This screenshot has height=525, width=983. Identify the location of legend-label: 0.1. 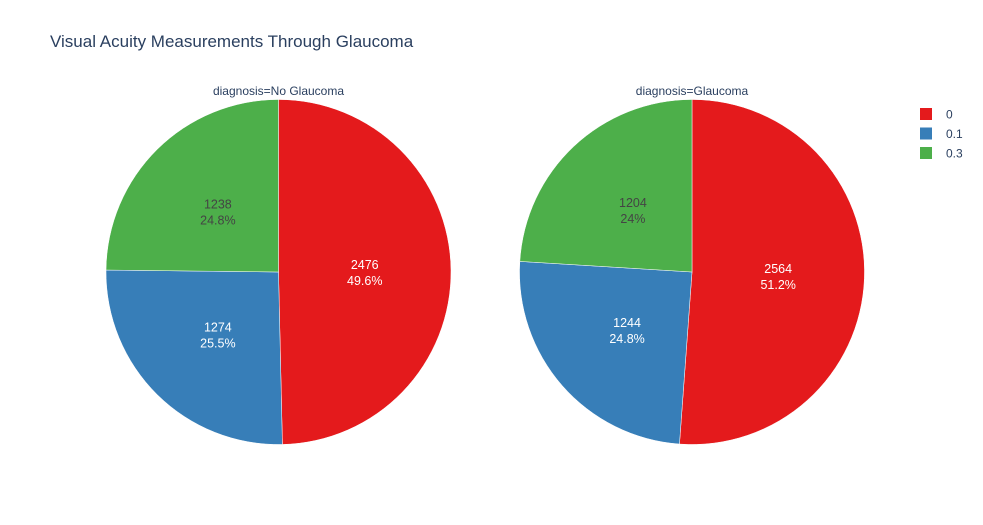
(954, 134).